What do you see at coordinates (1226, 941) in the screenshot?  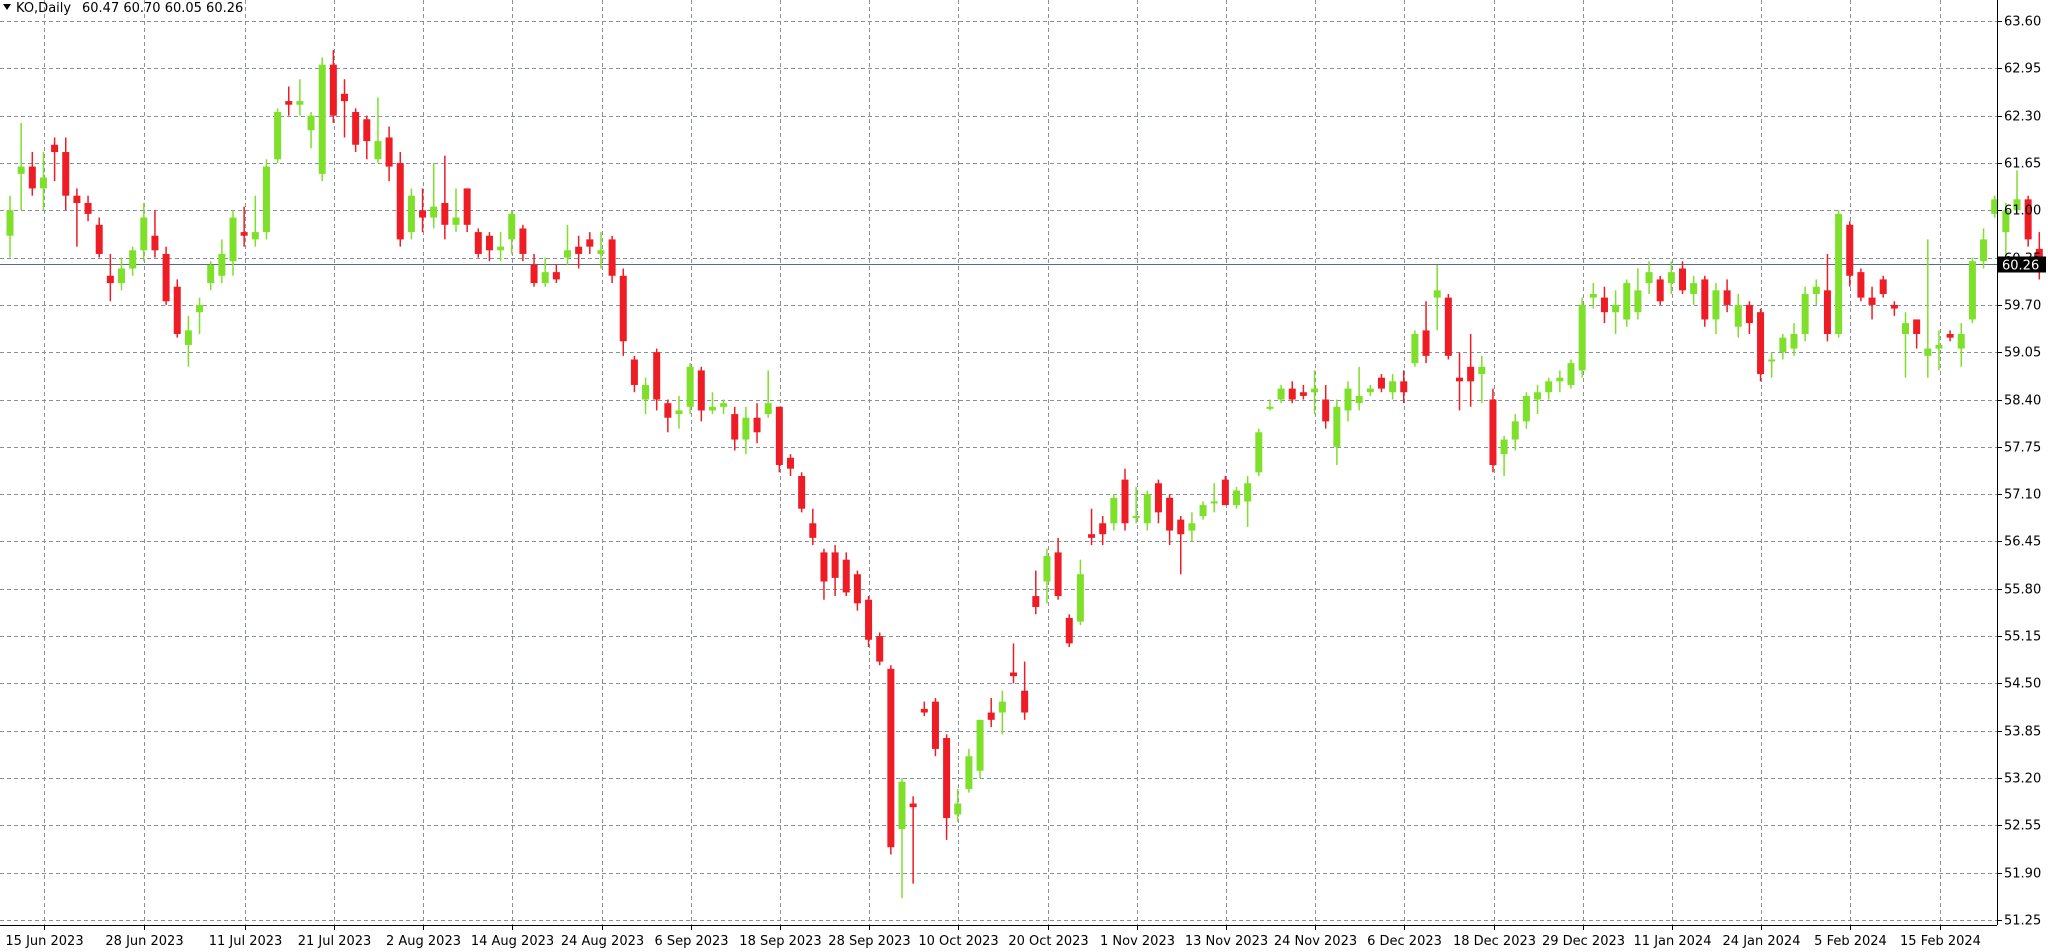 I see `x-tick-label: 13 Nov 2023` at bounding box center [1226, 941].